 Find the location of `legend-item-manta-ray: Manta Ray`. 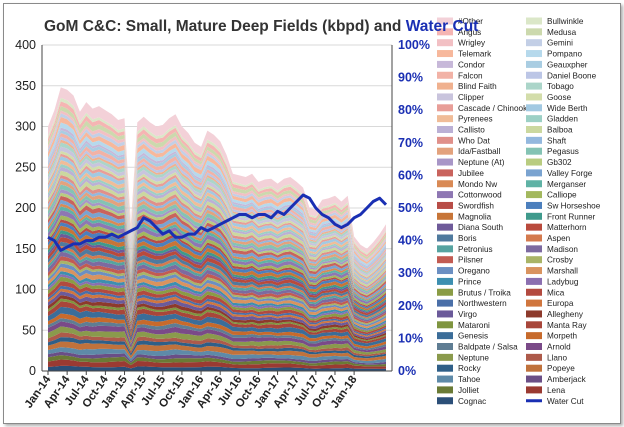

legend-item-manta-ray: Manta Ray is located at coordinates (556, 325).